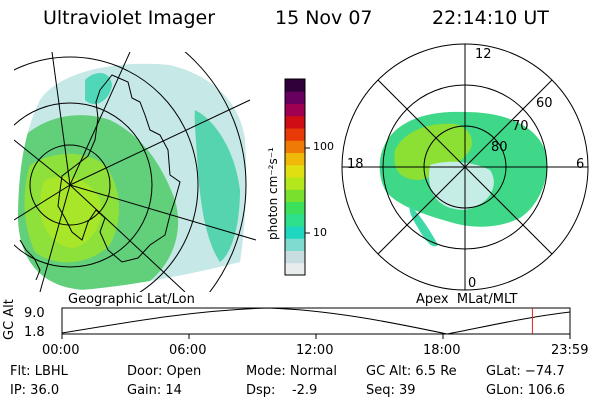 Image resolution: width=600 pixels, height=400 pixels. Describe the element at coordinates (35, 390) in the screenshot. I see `ip-status: IP: 36.0` at that location.